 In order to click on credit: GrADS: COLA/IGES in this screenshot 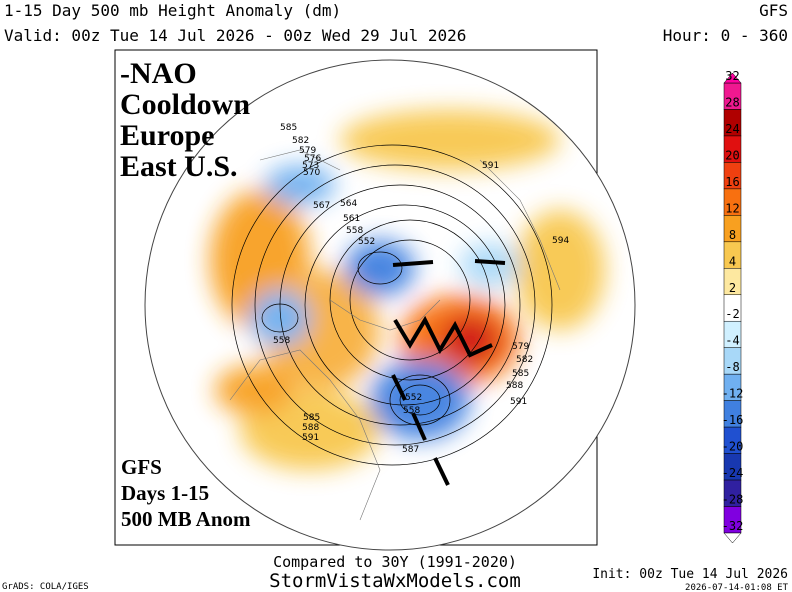, I will do `click(45, 587)`.